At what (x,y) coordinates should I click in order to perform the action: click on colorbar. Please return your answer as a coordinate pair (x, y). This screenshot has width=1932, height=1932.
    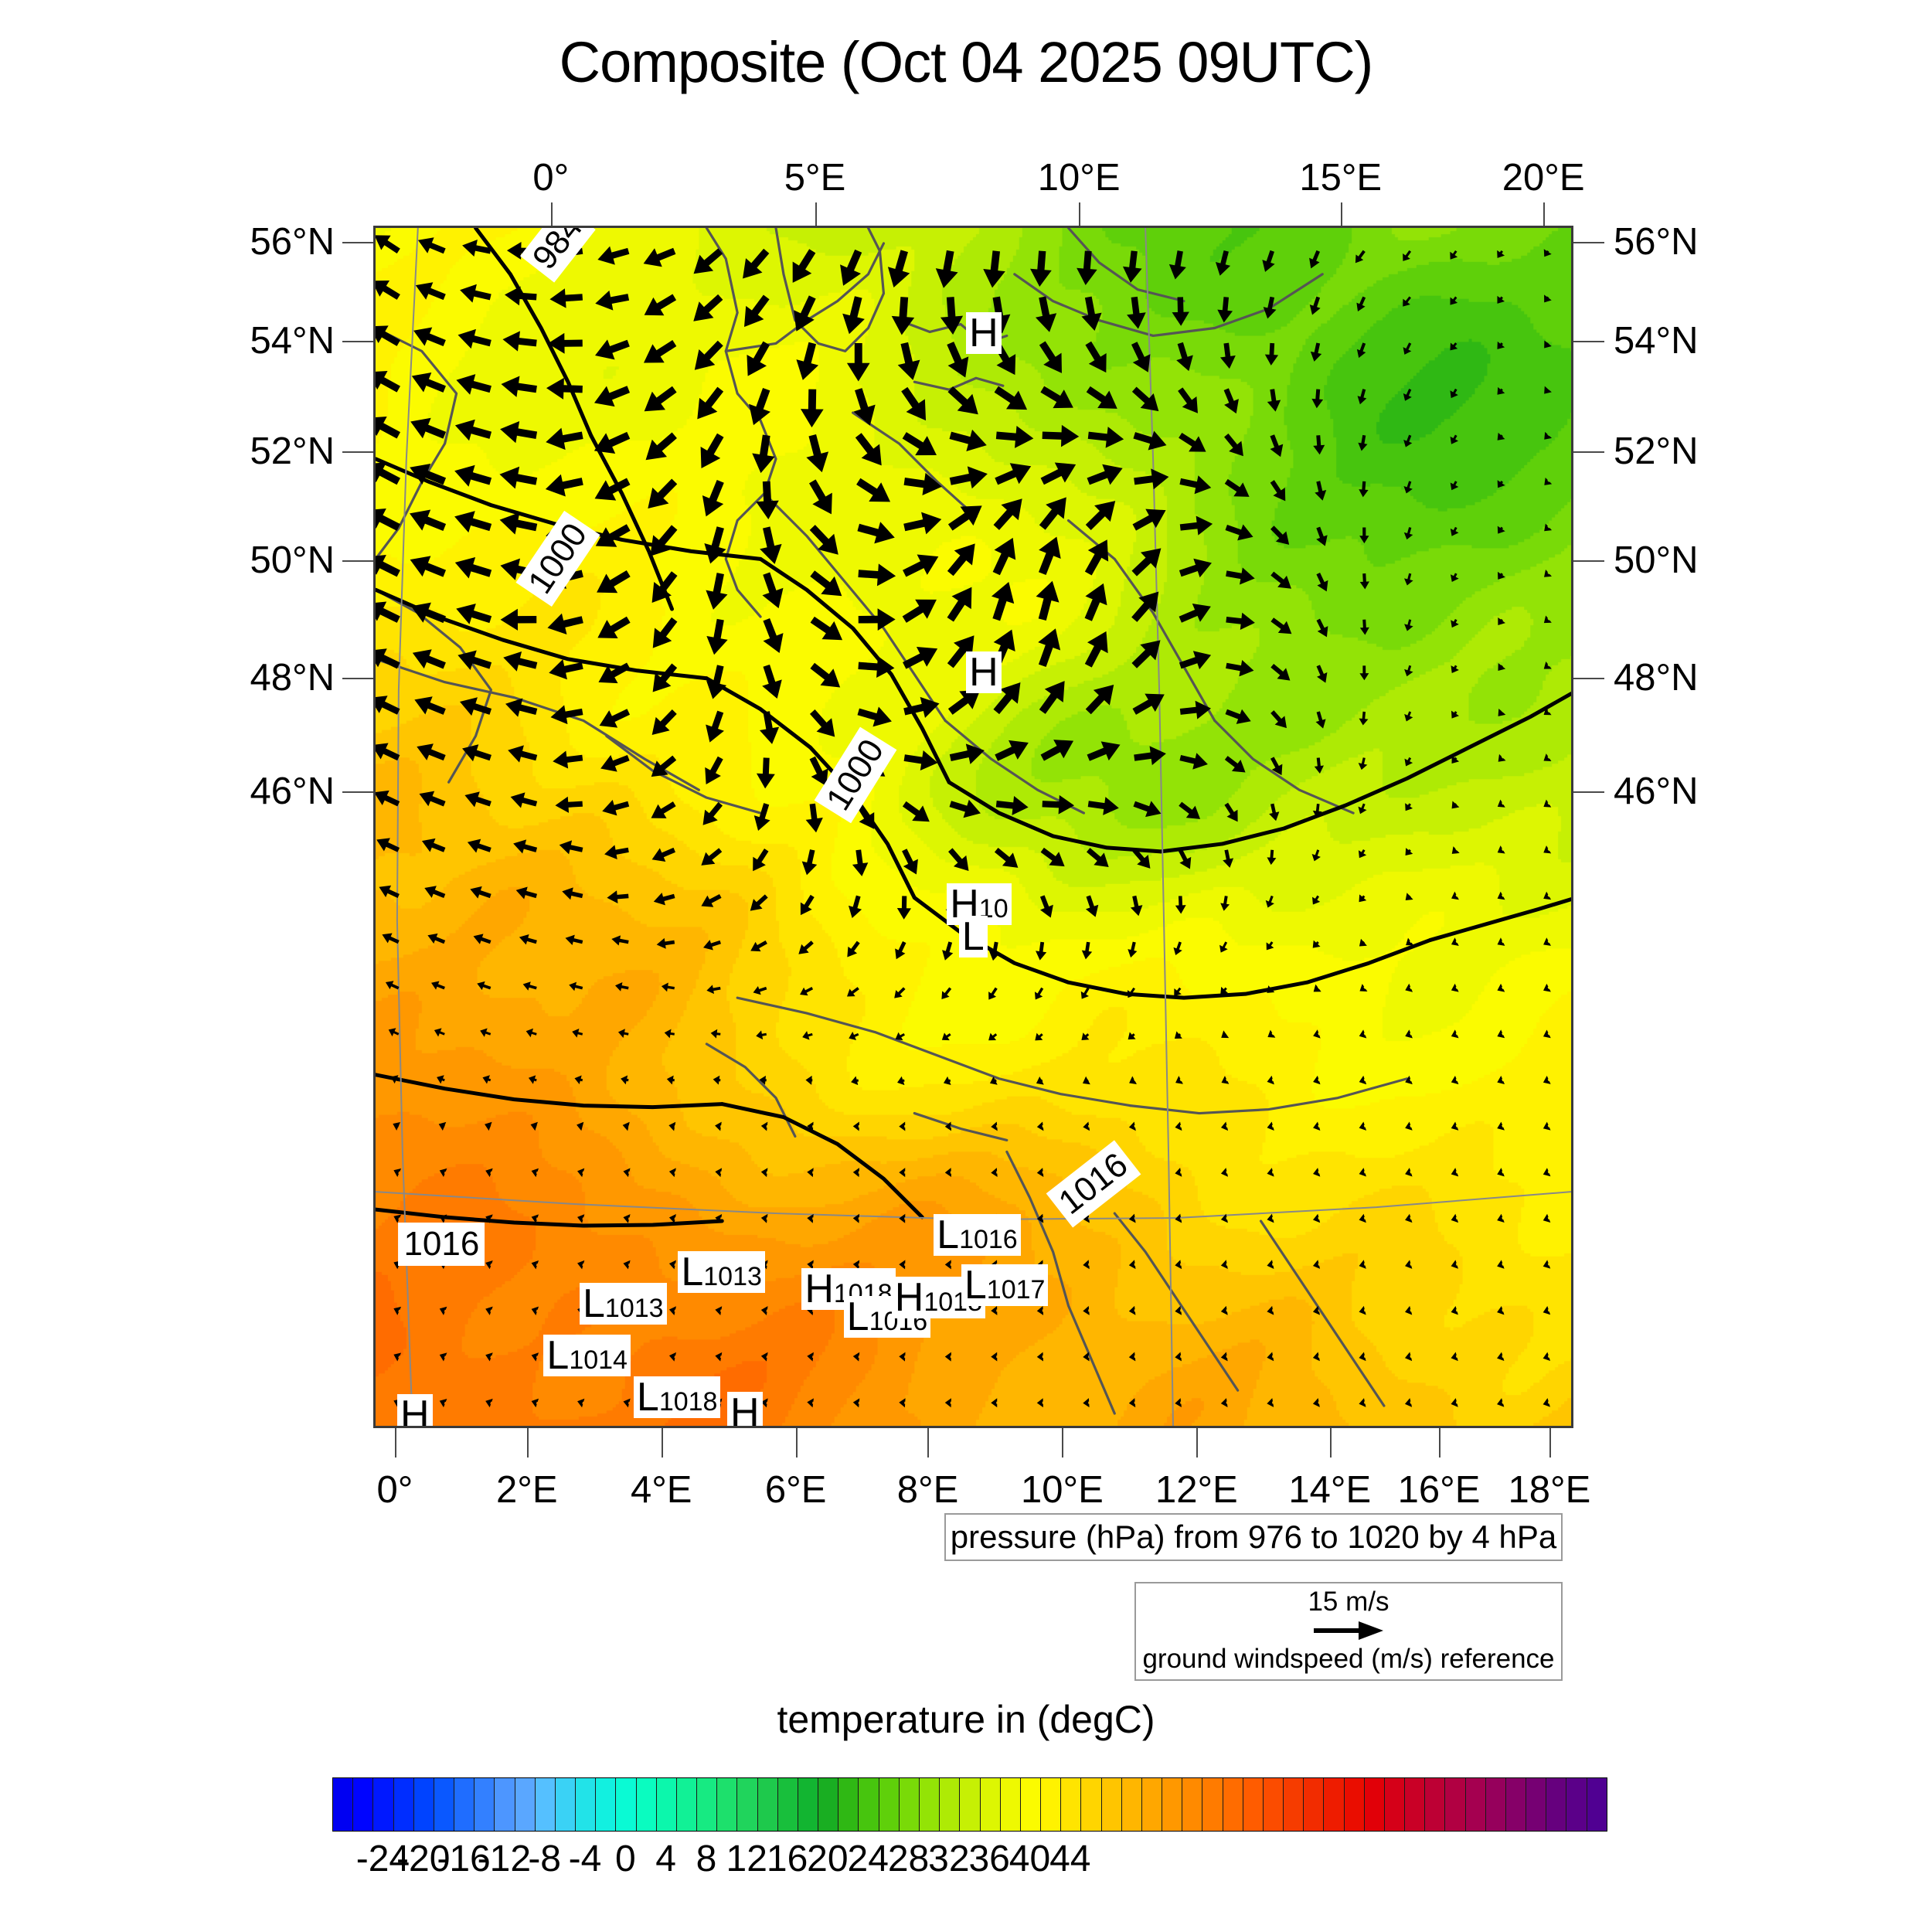
    Looking at the image, I should click on (970, 1804).